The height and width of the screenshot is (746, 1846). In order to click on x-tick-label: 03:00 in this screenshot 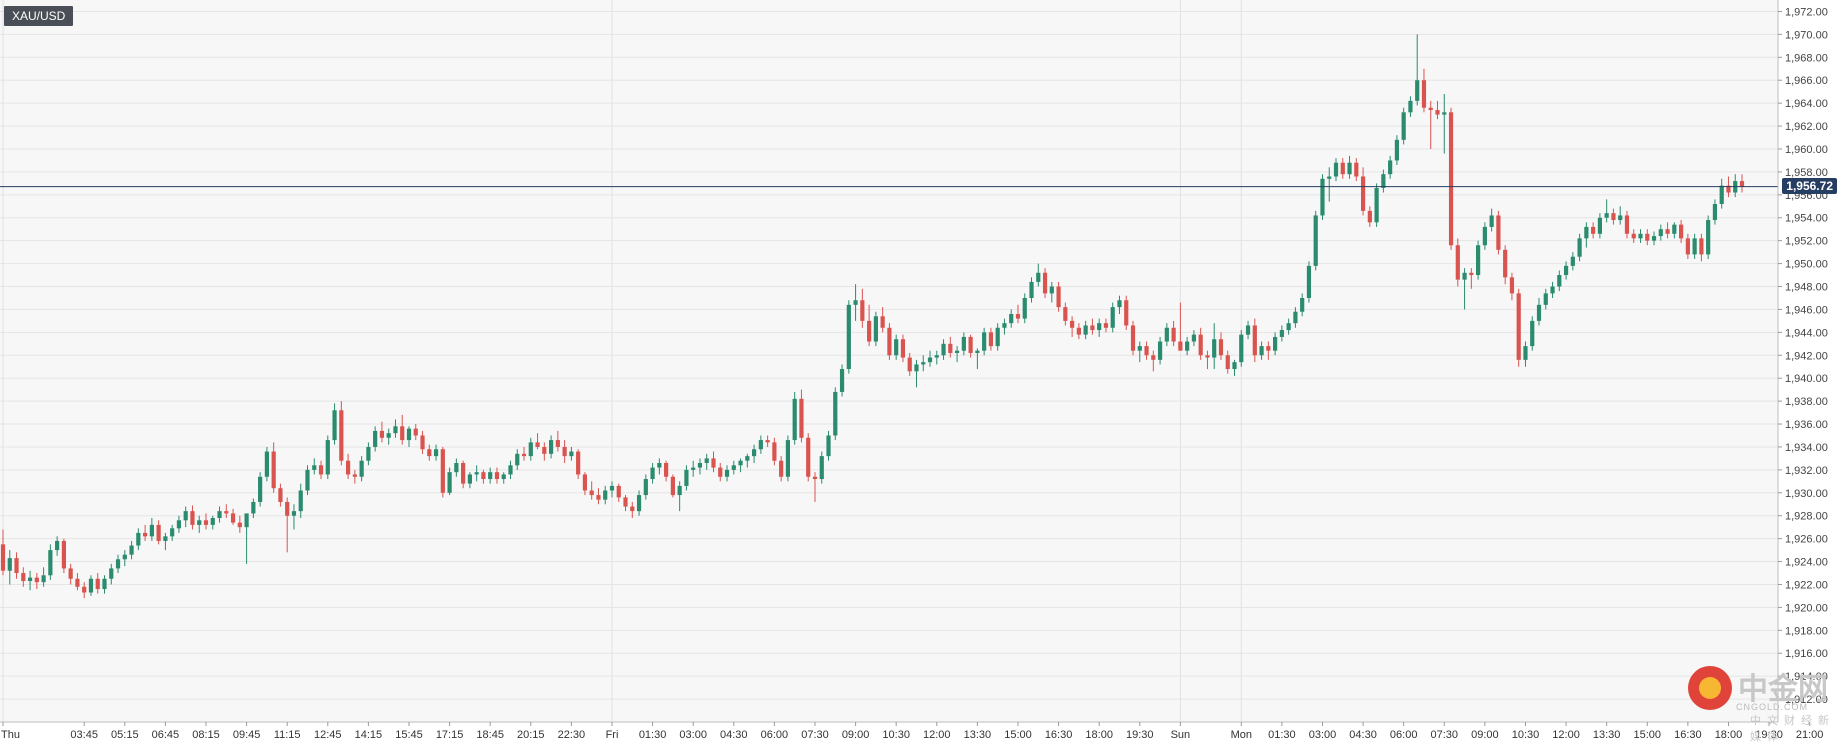, I will do `click(693, 735)`.